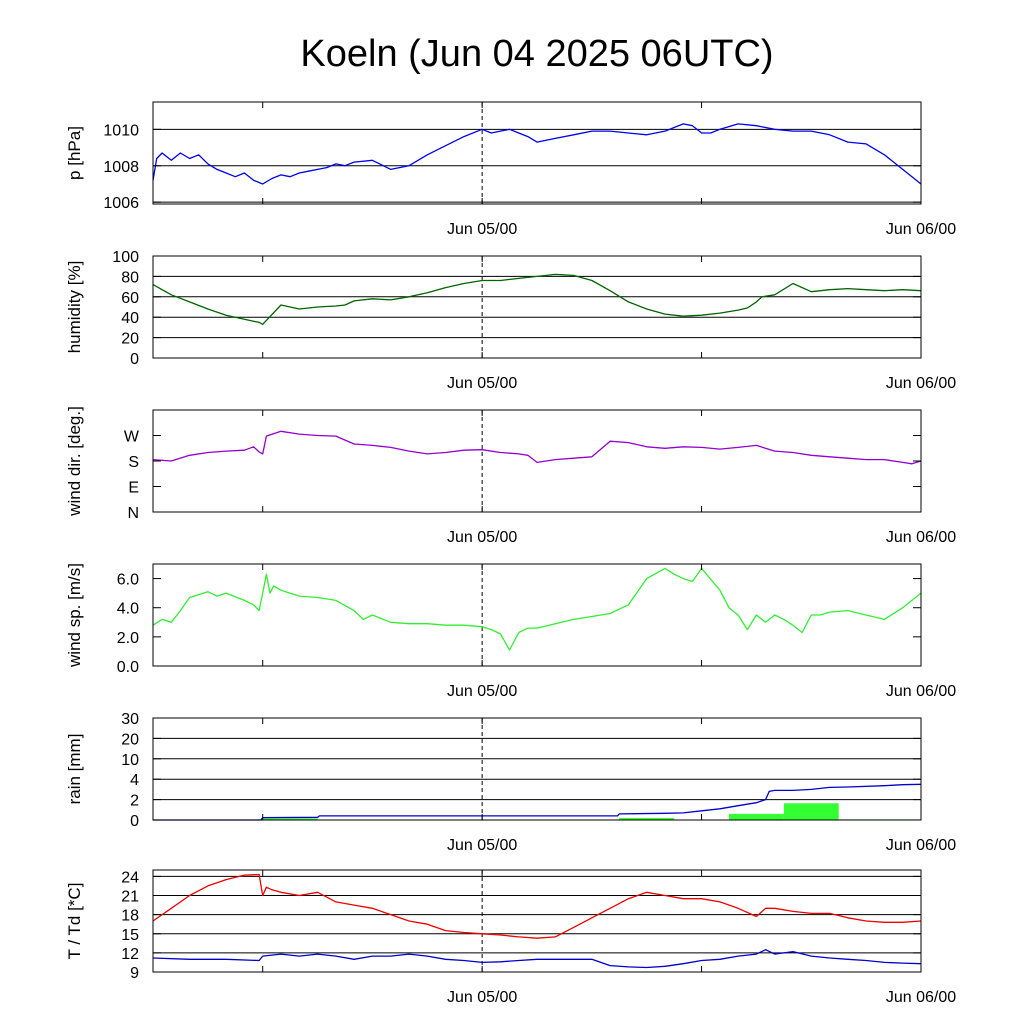 The image size is (1024, 1024). Describe the element at coordinates (132, 437) in the screenshot. I see `y-tick-label: W` at that location.